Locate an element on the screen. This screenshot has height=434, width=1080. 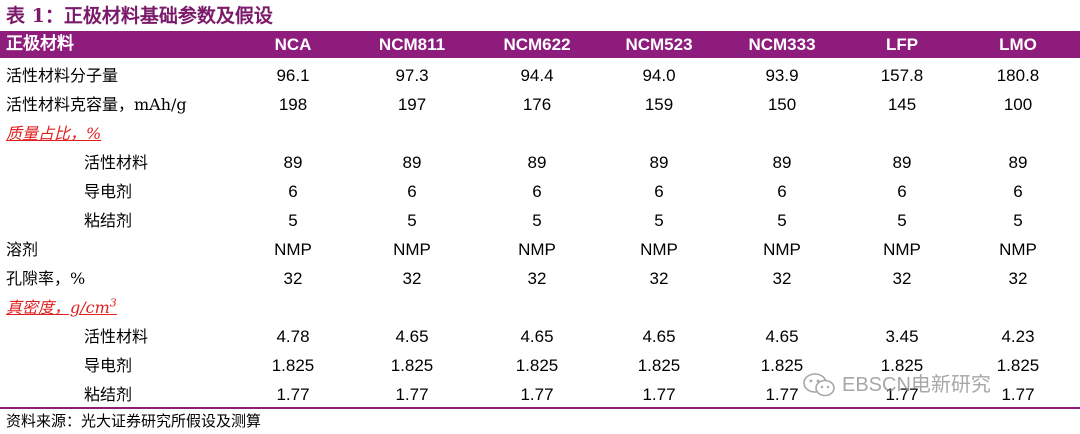
table-row: 溶剂 NMP NMP NMP NMP NMP NMP NMP is located at coordinates (540, 249).